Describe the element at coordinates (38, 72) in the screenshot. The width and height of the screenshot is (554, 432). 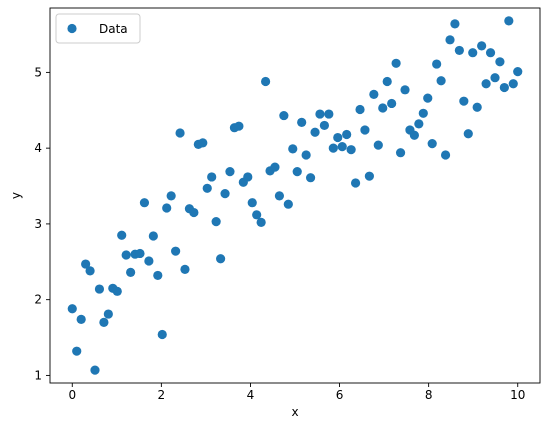
I see `y-tick-label: 5` at that location.